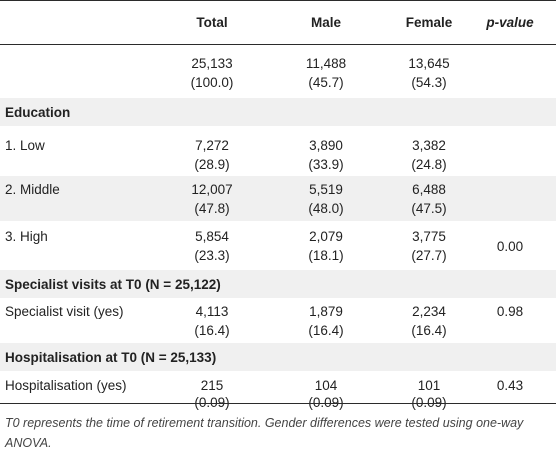  What do you see at coordinates (212, 330) in the screenshot?
I see `cell-total-pct: (16.4)` at bounding box center [212, 330].